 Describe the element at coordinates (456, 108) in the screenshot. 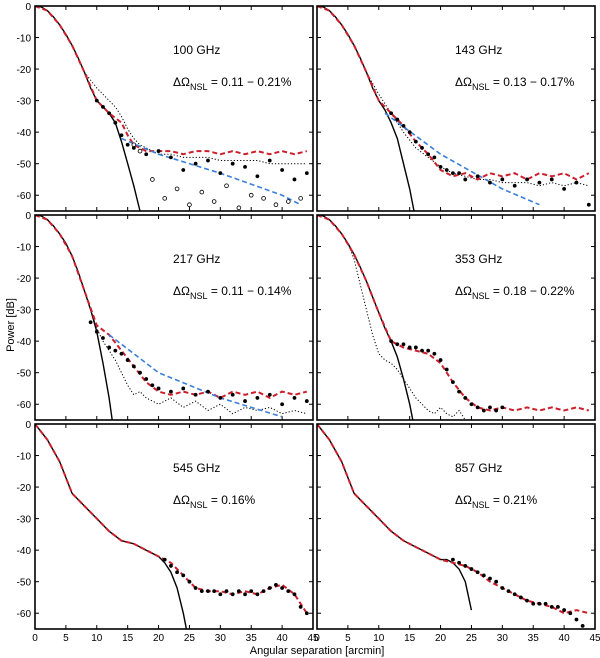

I see `panel-top-right: 143 GHz ΔΩNSL = 0.13 − 0.17%` at that location.